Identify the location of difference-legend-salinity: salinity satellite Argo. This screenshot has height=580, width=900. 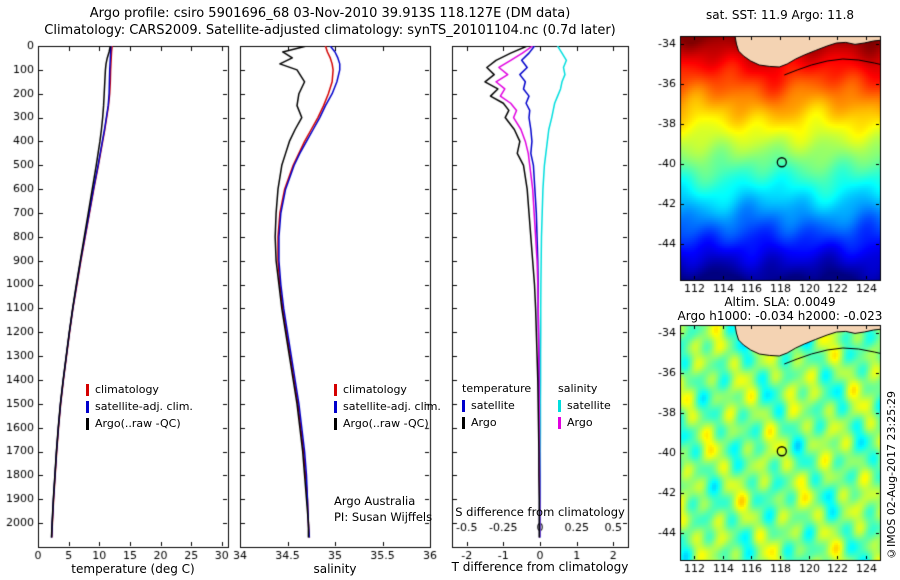
(584, 405).